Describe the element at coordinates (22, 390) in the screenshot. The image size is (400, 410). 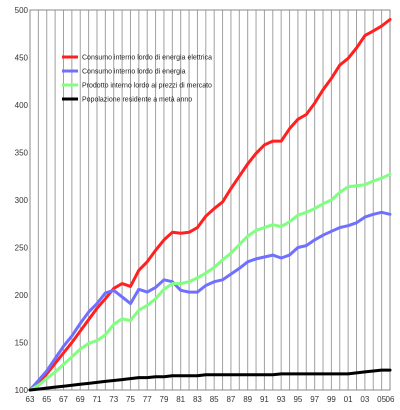
I see `y-tick-label: 100` at that location.